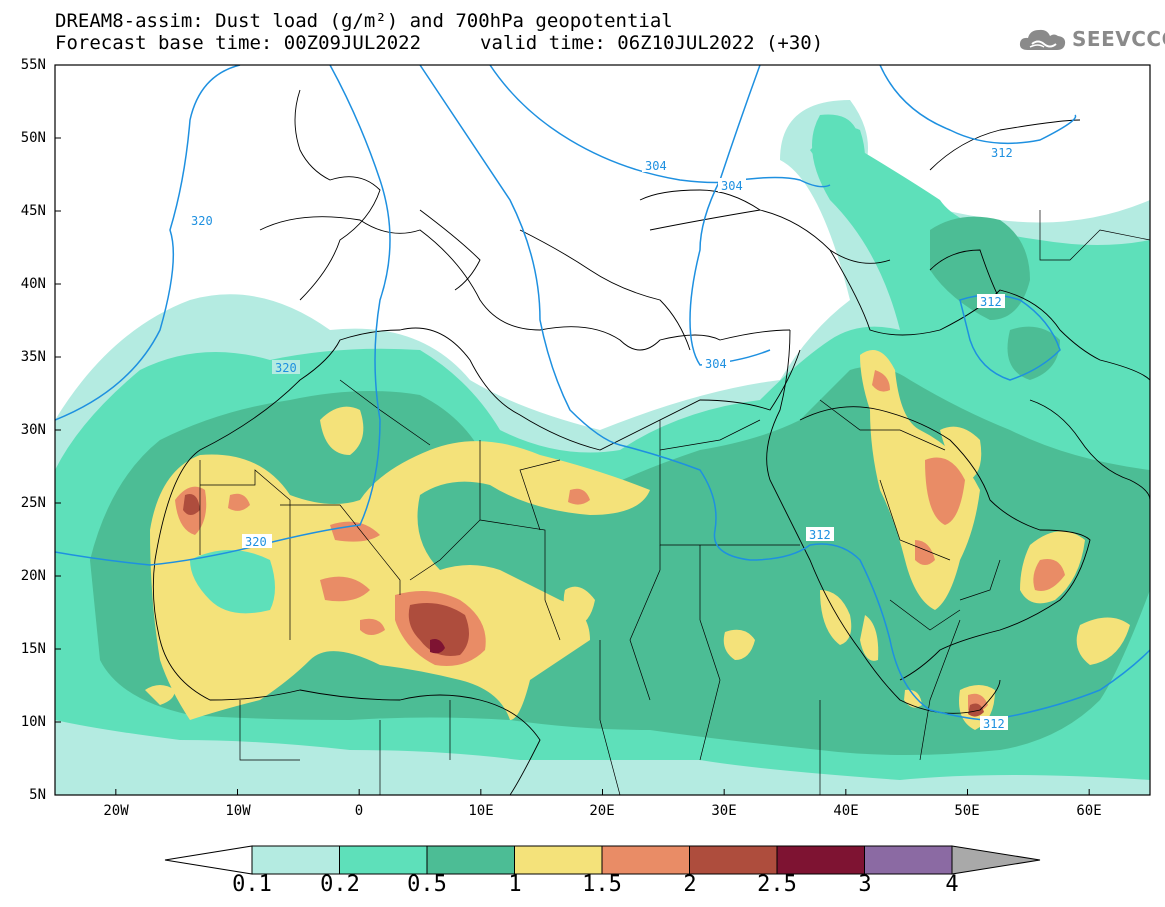 The height and width of the screenshot is (907, 1165). What do you see at coordinates (33, 138) in the screenshot?
I see `lat-label: 50N` at bounding box center [33, 138].